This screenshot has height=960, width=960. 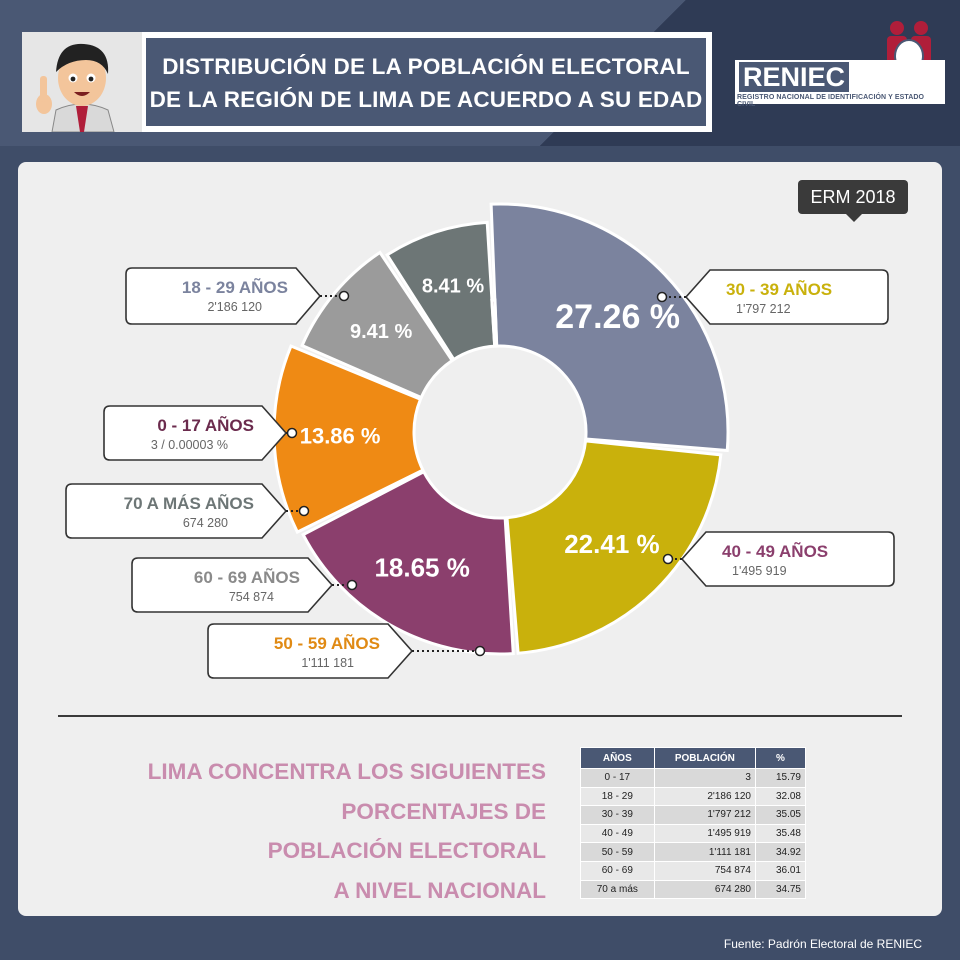 I want to click on table-header-row: AÑOS POBLACIÓN %, so click(x=693, y=758).